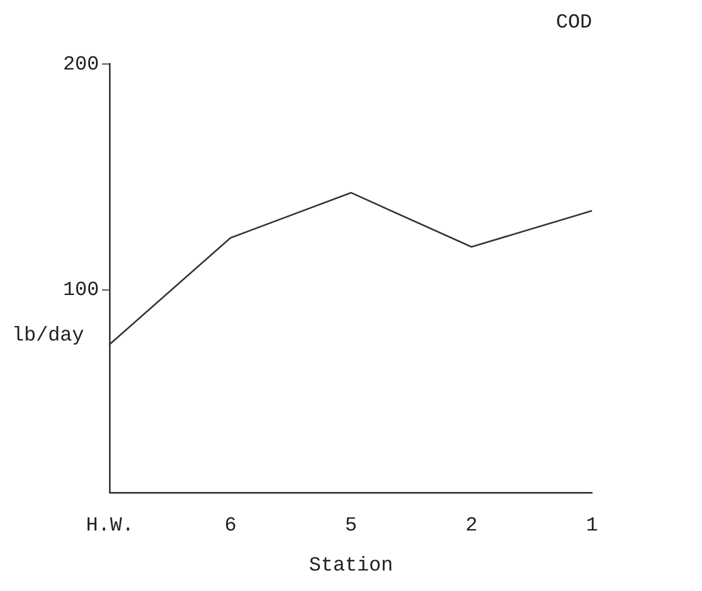  What do you see at coordinates (81, 290) in the screenshot?
I see `y-tick-label: 100` at bounding box center [81, 290].